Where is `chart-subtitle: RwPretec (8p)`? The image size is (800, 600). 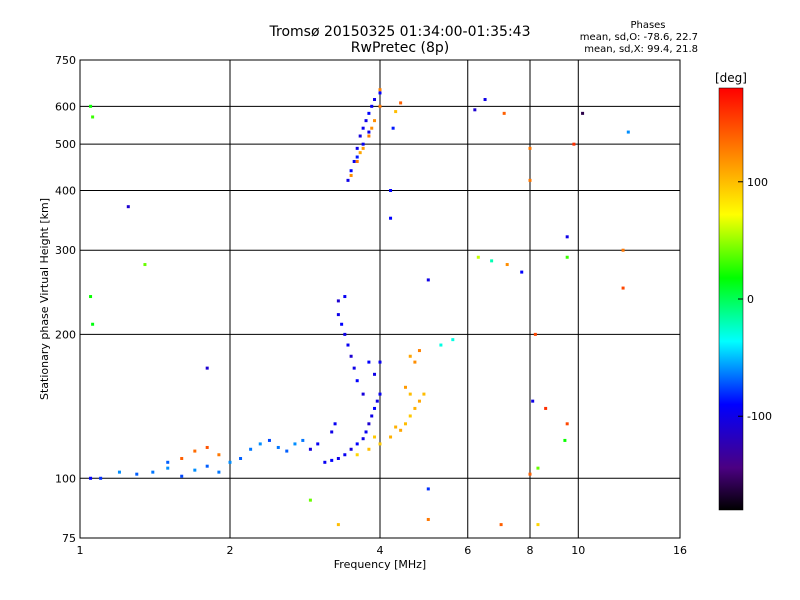
chart-subtitle: RwPretec (8p) is located at coordinates (400, 48).